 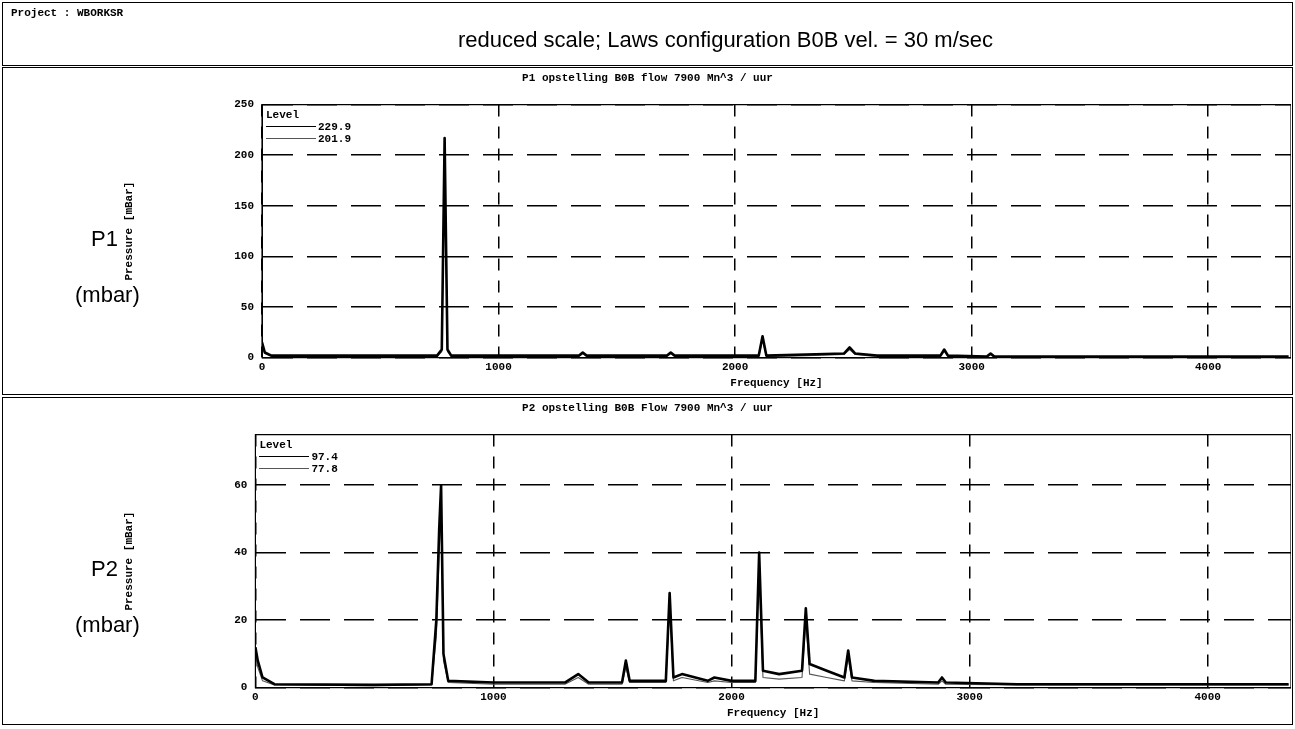 What do you see at coordinates (335, 138) in the screenshot?
I see `legend-label: 201.9` at bounding box center [335, 138].